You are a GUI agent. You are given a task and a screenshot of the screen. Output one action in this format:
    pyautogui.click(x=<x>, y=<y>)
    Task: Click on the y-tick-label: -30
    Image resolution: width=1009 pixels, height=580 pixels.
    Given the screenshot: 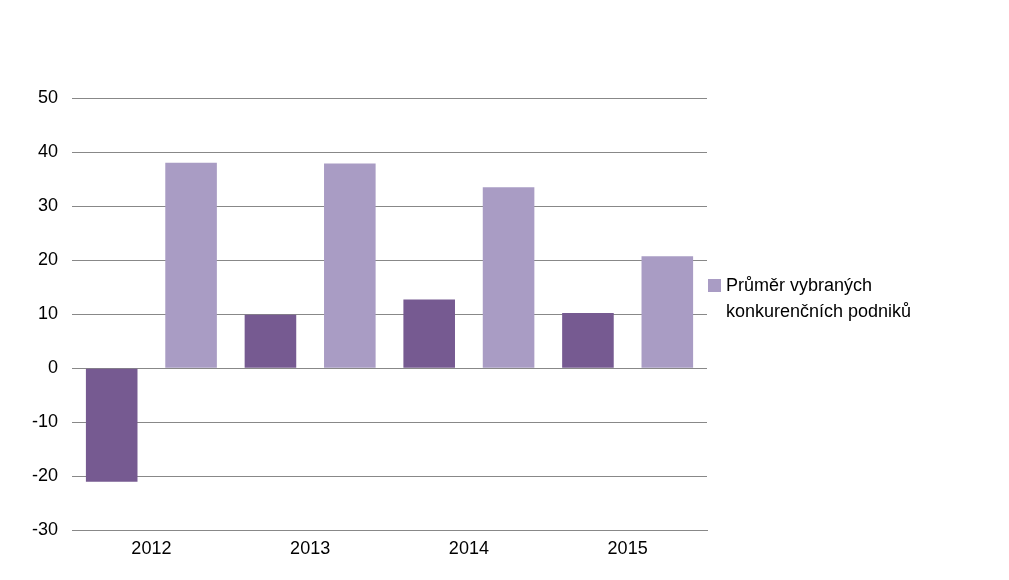 What is the action you would take?
    pyautogui.click(x=45, y=529)
    